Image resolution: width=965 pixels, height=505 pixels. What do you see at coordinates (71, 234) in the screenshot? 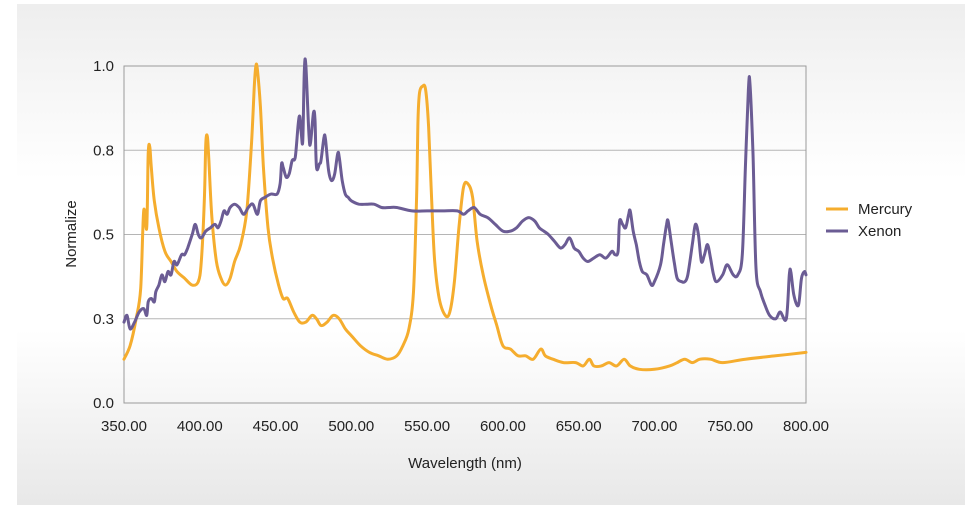
I see `y-axis-label: Normalize` at bounding box center [71, 234].